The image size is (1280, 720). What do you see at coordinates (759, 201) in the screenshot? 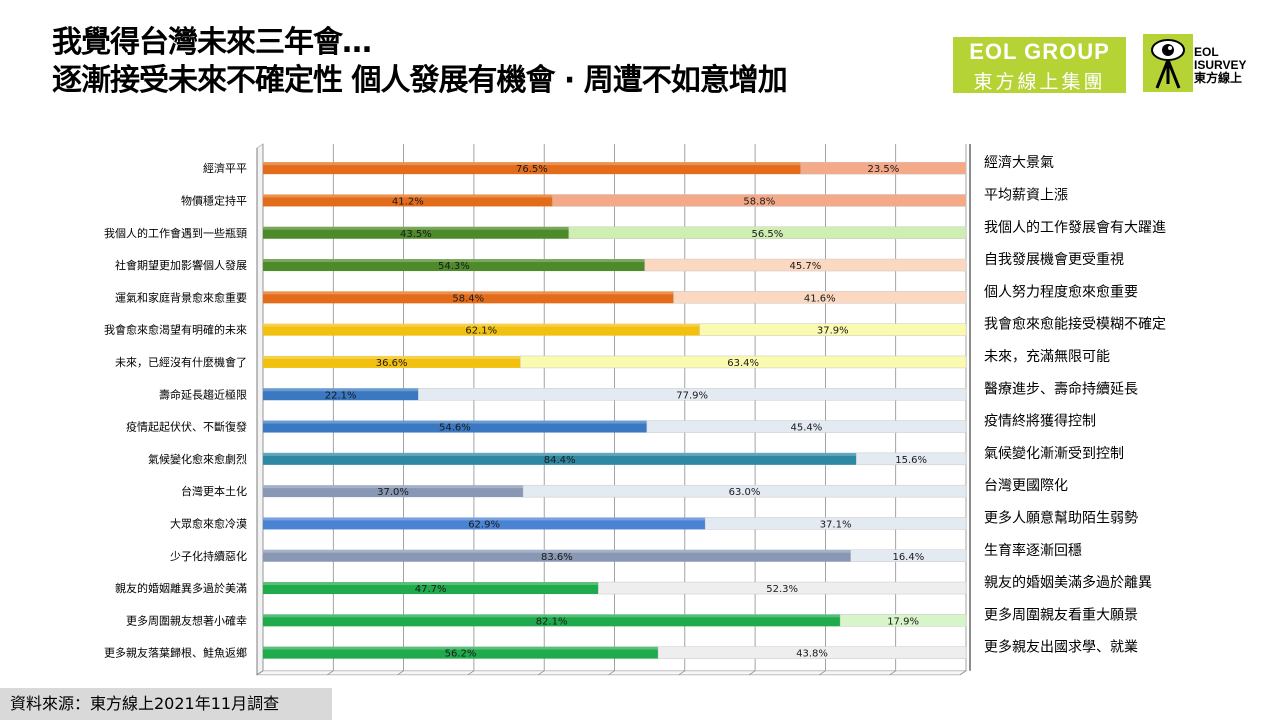
I see `bar-right-value-label: 58.8%` at bounding box center [759, 201].